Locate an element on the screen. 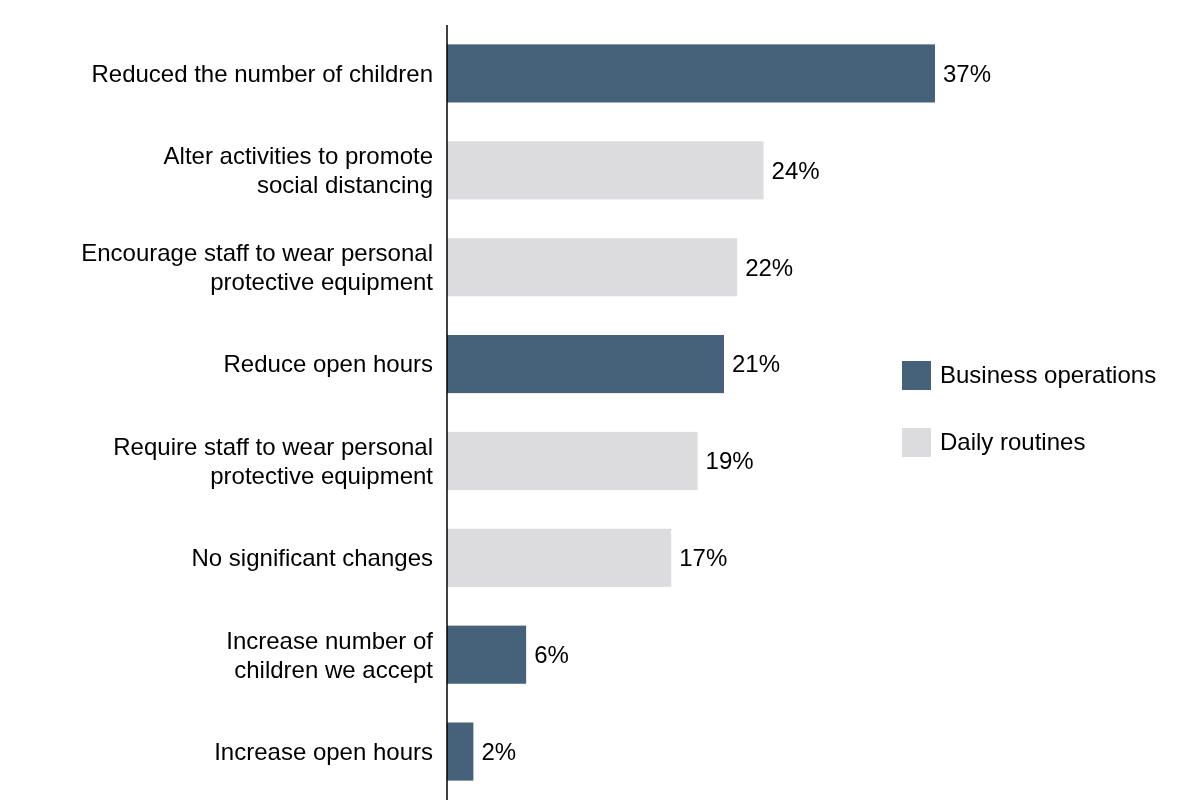  data-label: 19% is located at coordinates (729, 461).